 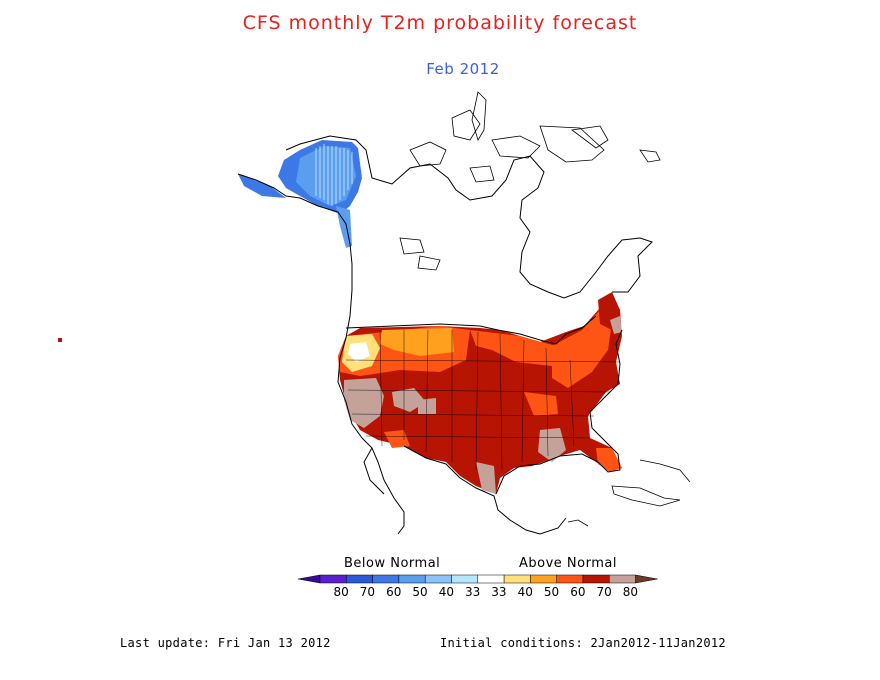 What do you see at coordinates (483, 400) in the screenshot?
I see `state-borders` at bounding box center [483, 400].